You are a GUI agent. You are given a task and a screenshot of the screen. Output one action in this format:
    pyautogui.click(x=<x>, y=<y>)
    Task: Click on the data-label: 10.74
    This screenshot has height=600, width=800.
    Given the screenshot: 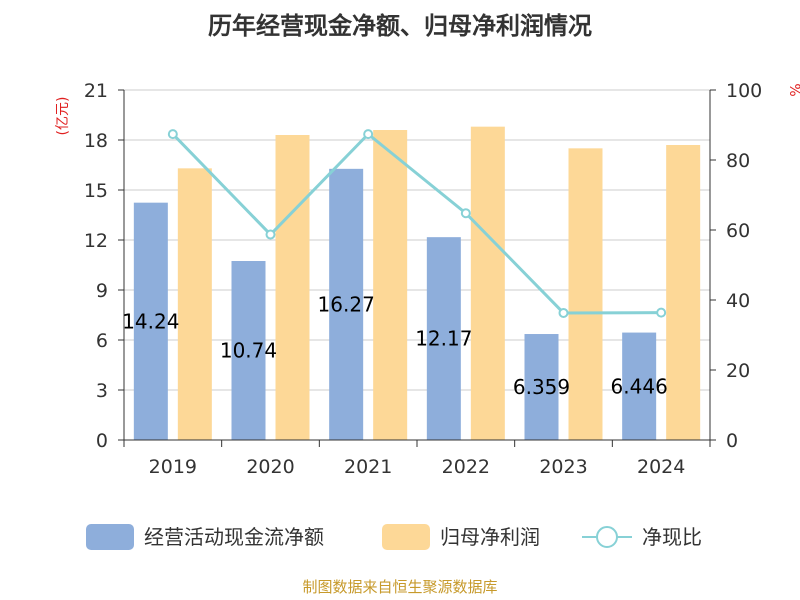 What is the action you would take?
    pyautogui.click(x=248, y=351)
    